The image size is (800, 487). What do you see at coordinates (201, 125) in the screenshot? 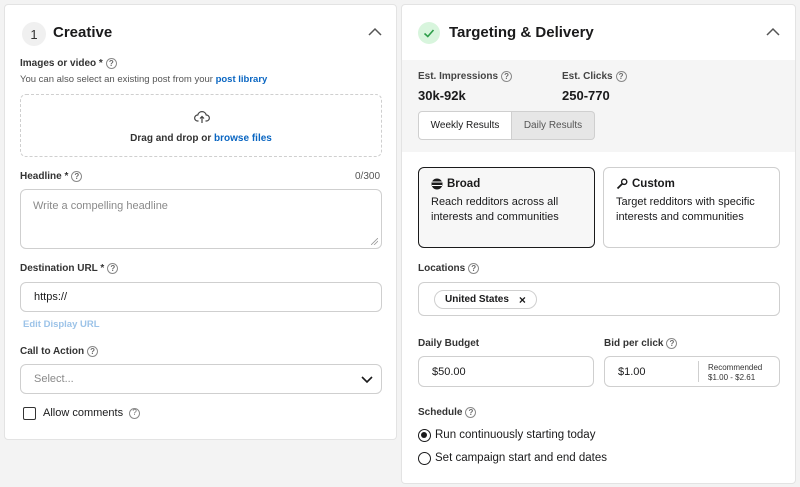
I see `media-dropzone: Drag and drop or browse files` at bounding box center [201, 125].